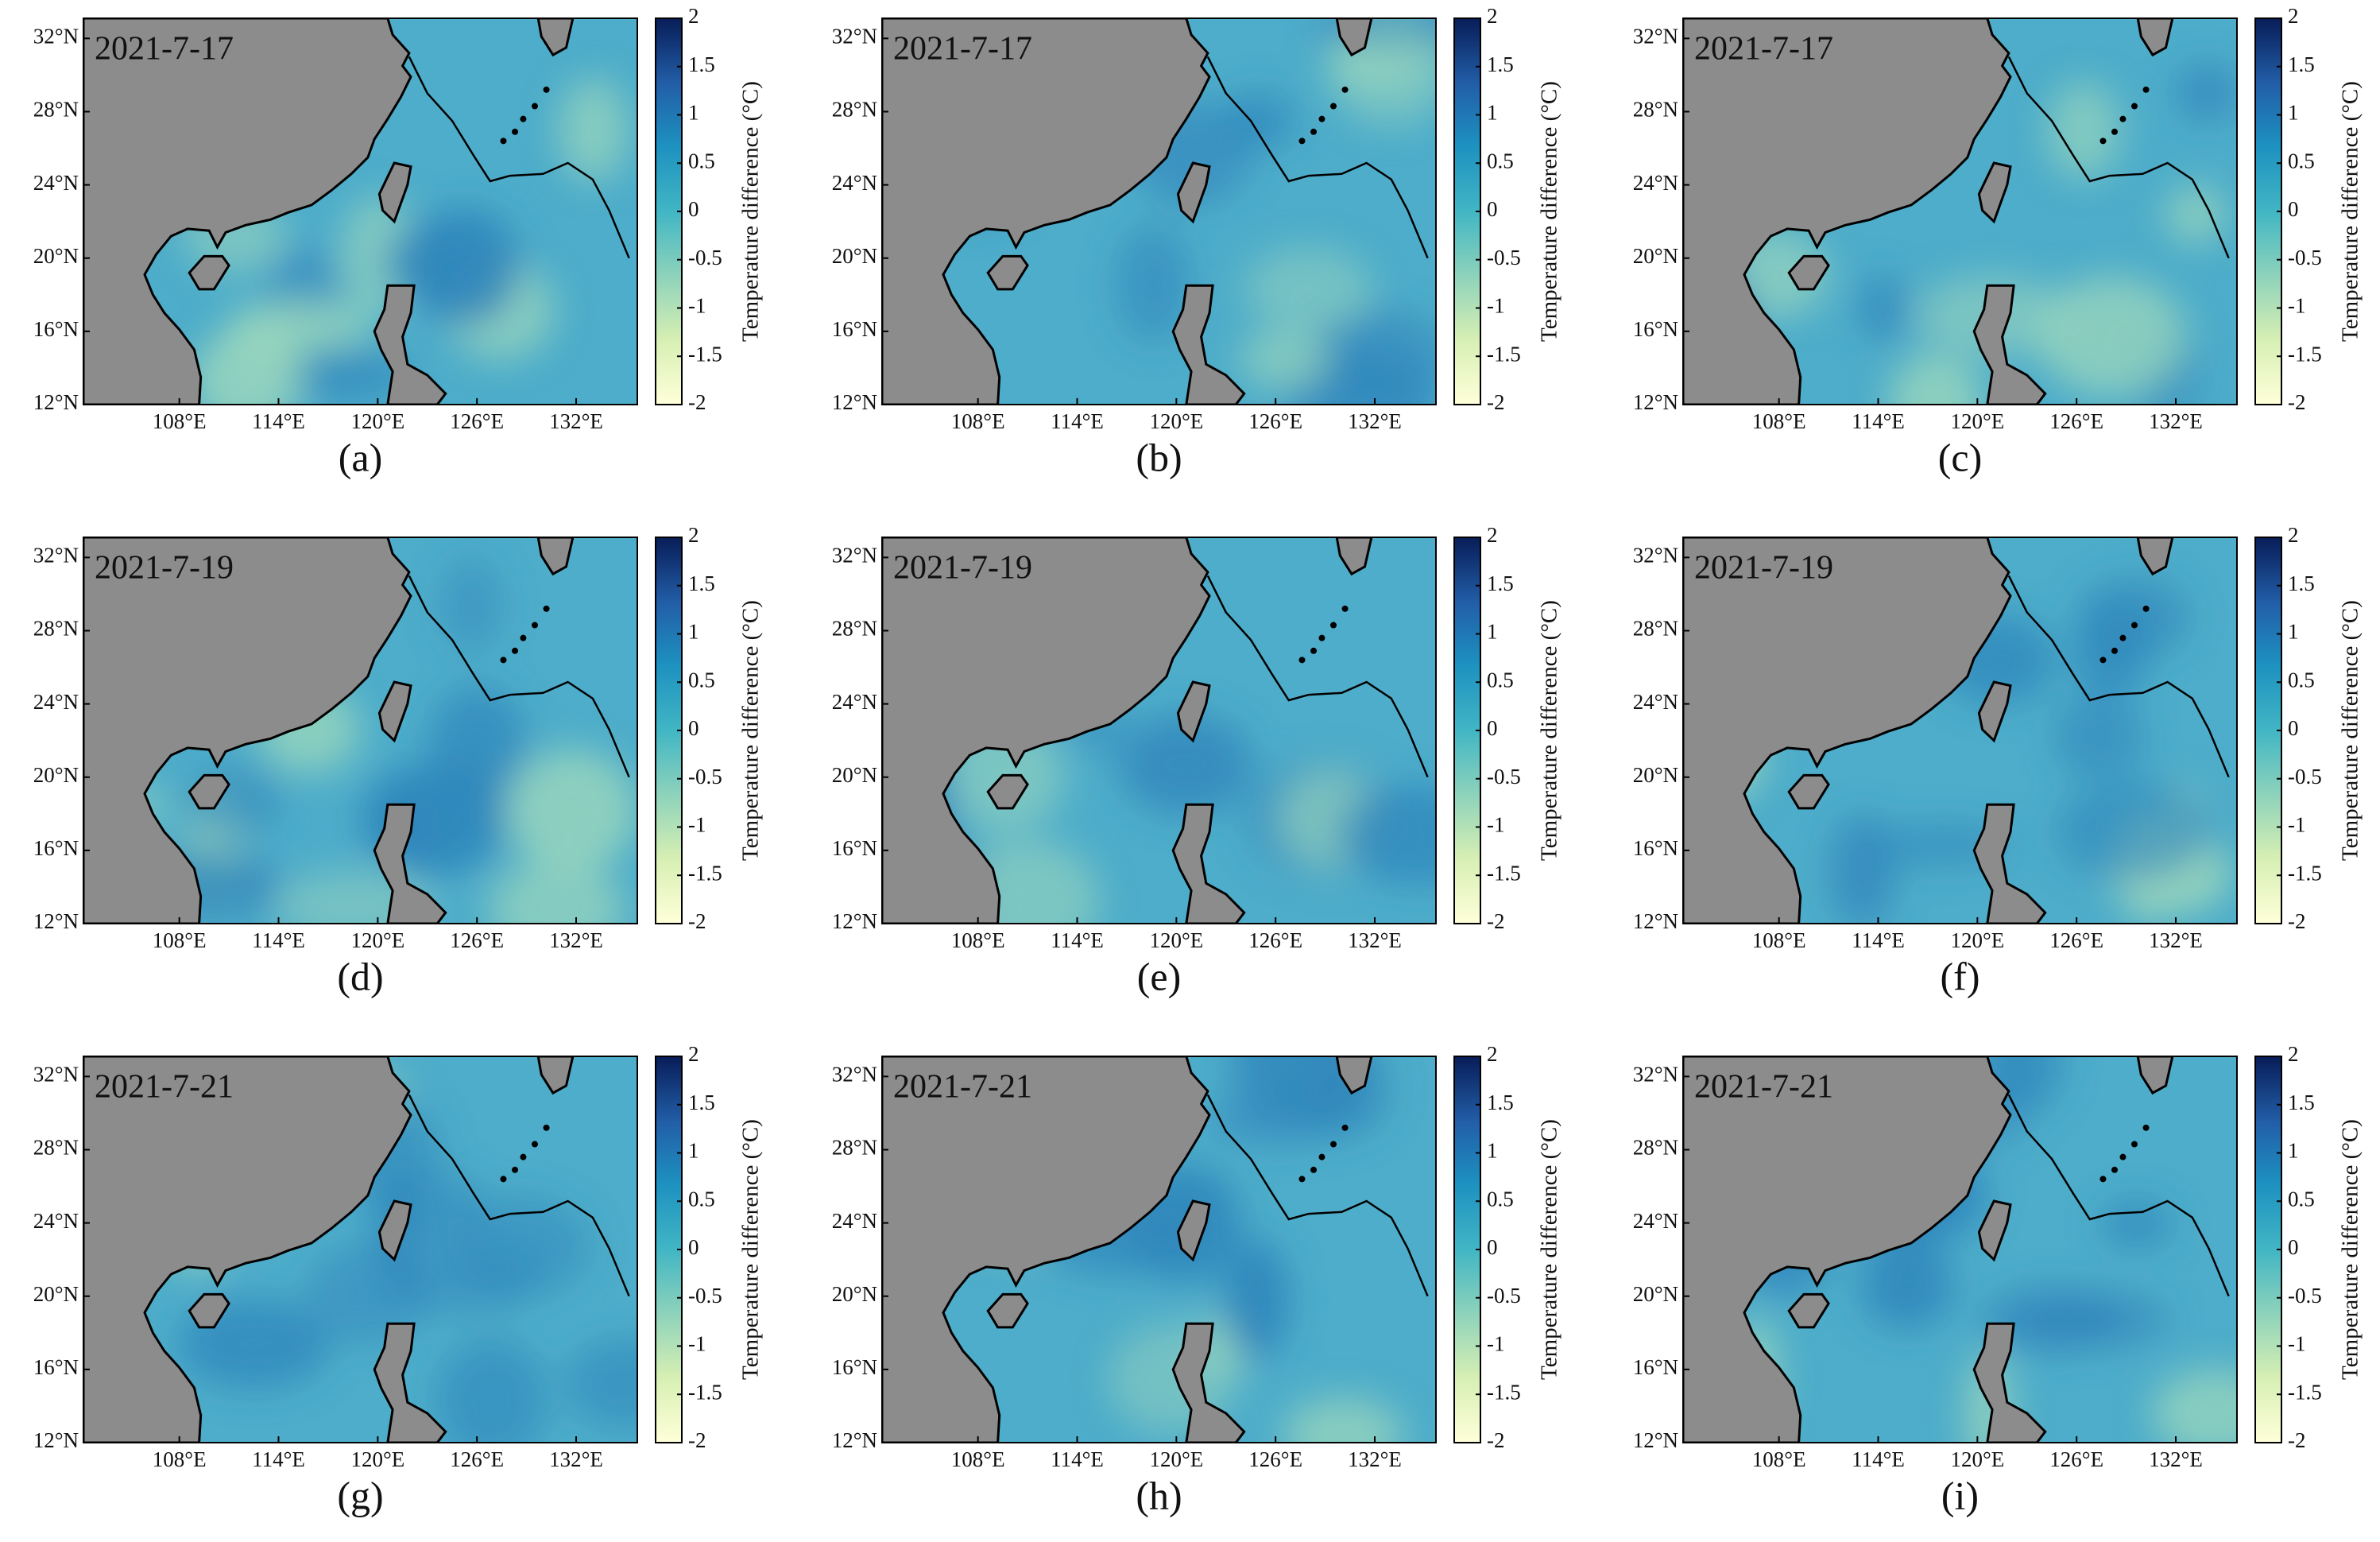  Describe the element at coordinates (854, 1075) in the screenshot. I see `lat-tick-label: 32°N` at that location.